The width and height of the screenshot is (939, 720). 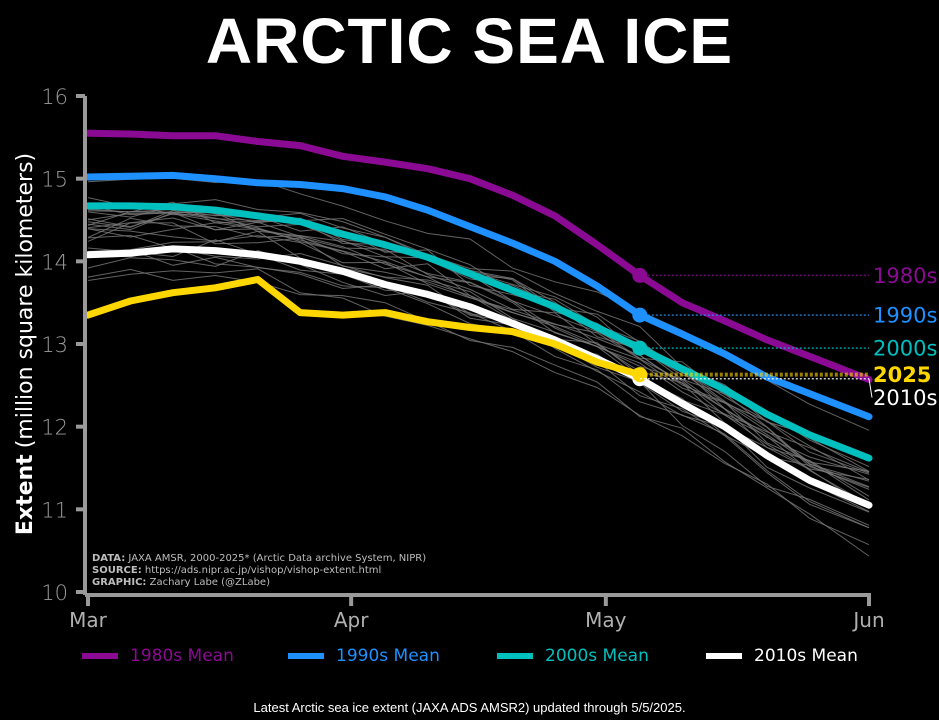 I want to click on y-tick-label: 16, so click(x=54, y=97).